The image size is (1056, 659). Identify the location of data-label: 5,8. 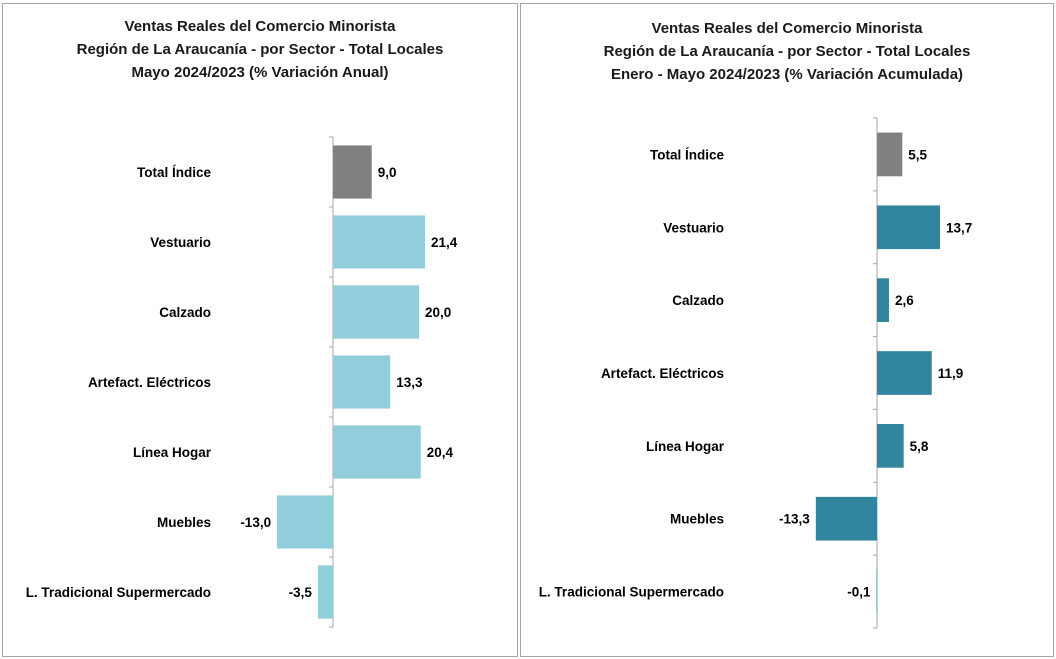
(919, 446).